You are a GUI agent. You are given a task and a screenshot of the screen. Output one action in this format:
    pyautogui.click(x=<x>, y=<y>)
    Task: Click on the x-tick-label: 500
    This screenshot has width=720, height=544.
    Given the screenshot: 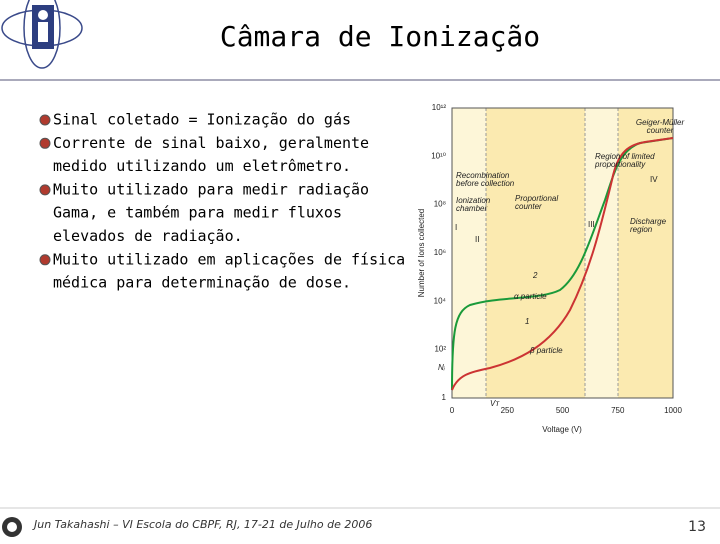 What is the action you would take?
    pyautogui.click(x=563, y=410)
    